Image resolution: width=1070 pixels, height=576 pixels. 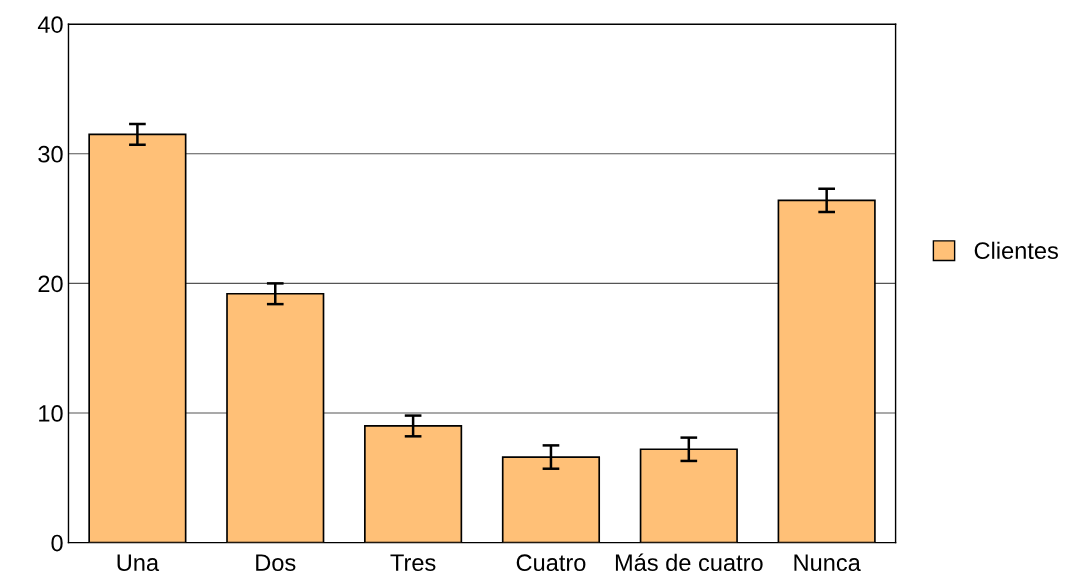 What do you see at coordinates (1016, 250) in the screenshot?
I see `legend-label: Clientes` at bounding box center [1016, 250].